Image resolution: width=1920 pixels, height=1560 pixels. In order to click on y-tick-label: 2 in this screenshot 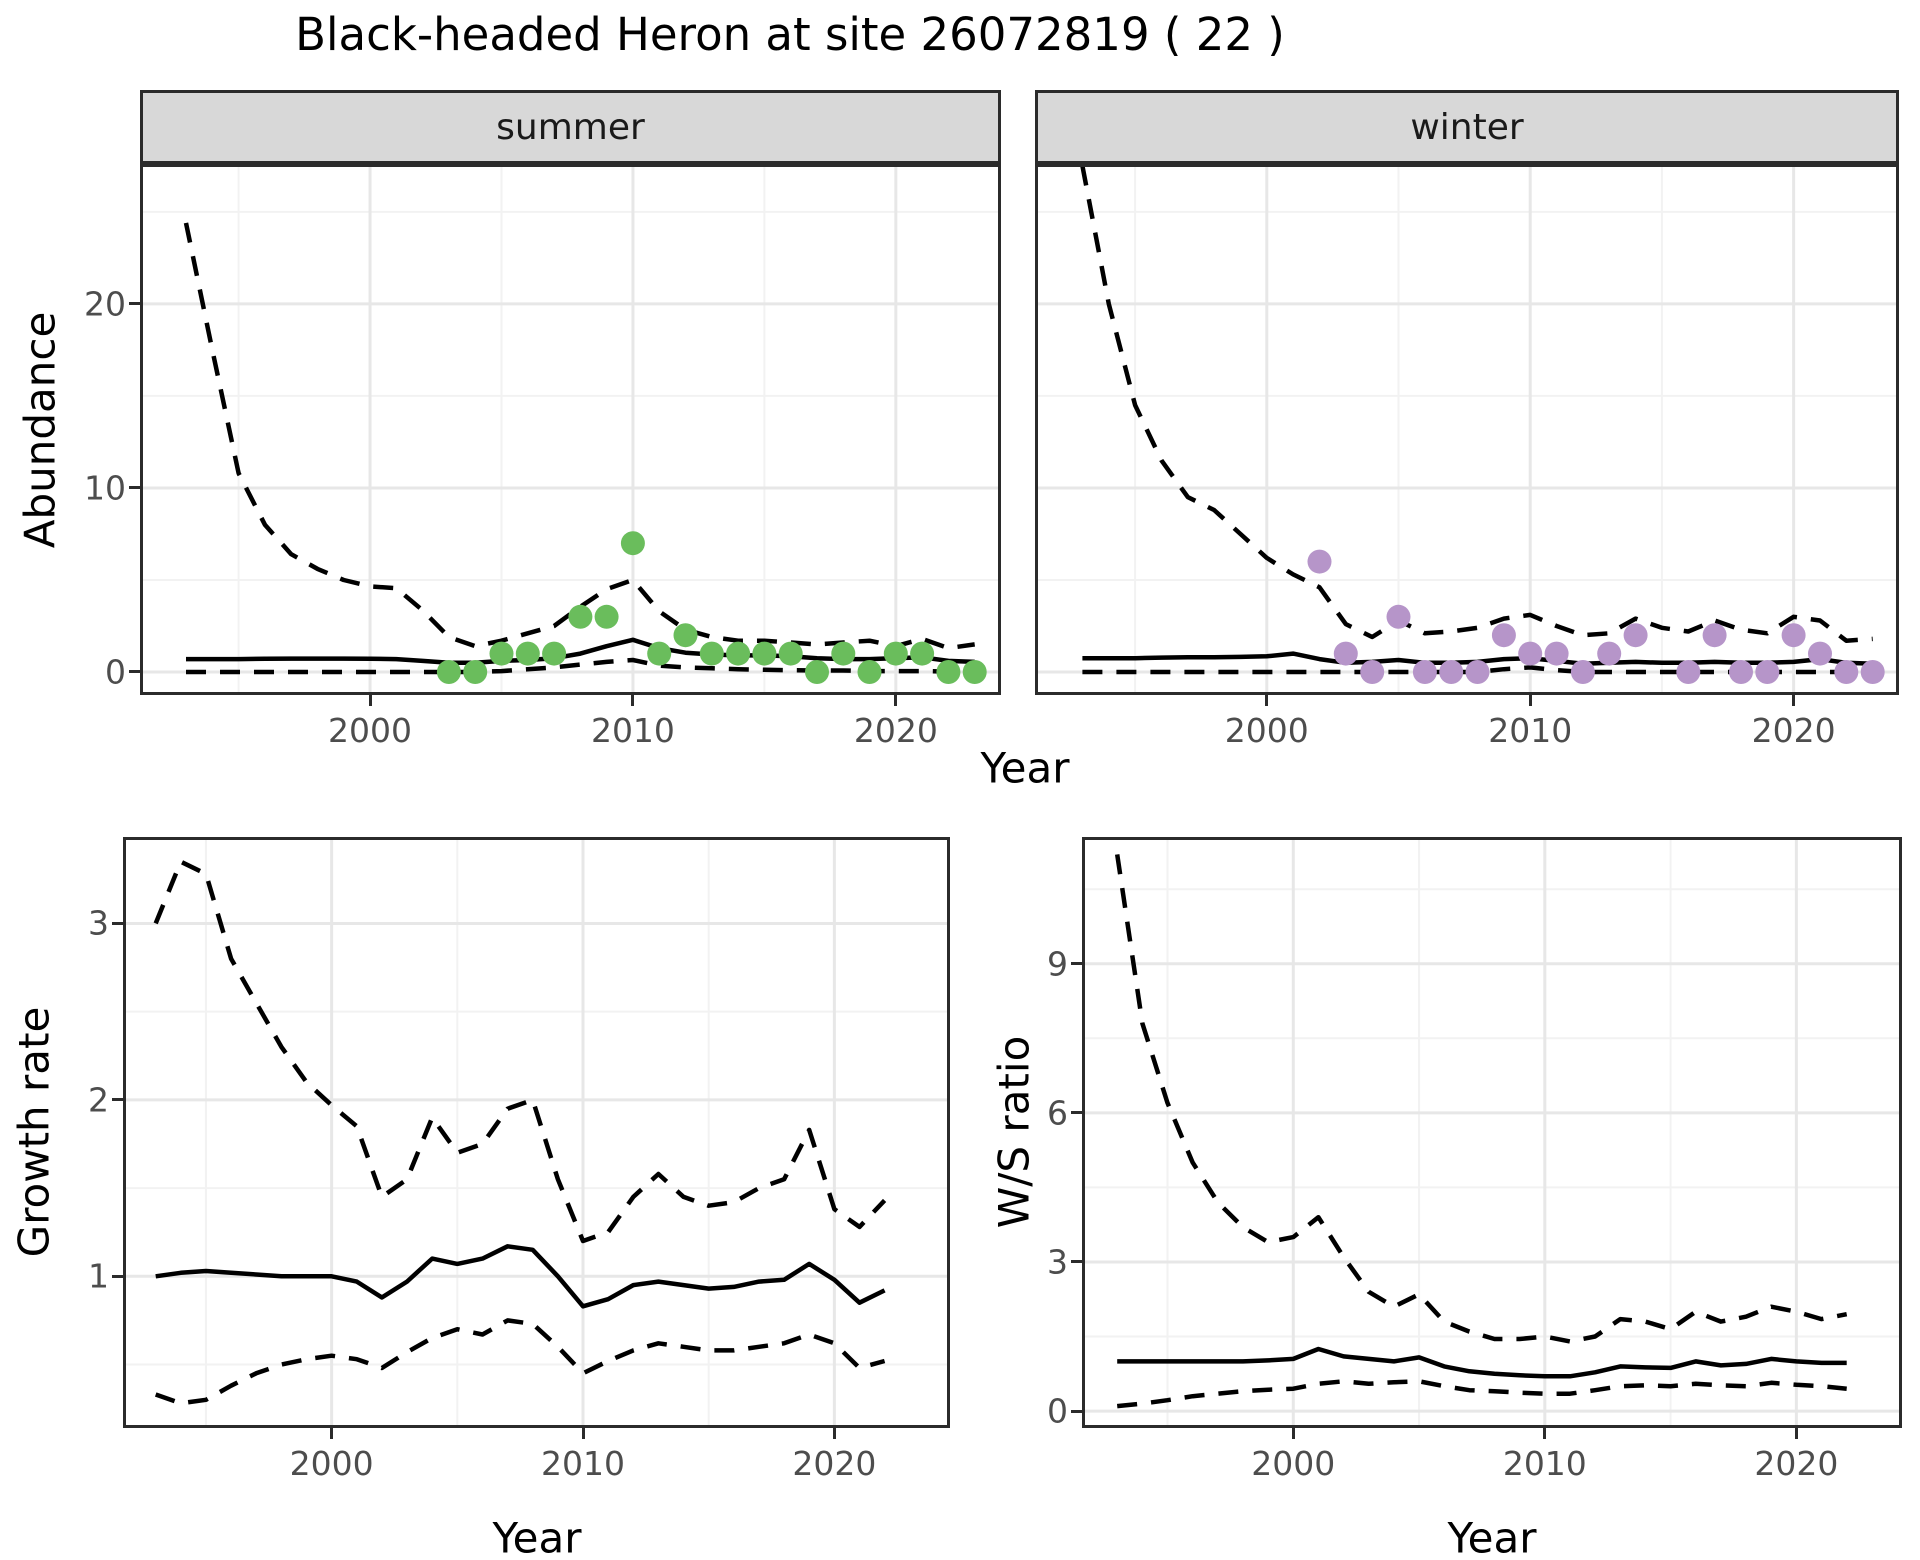, I will do `click(98, 1100)`.